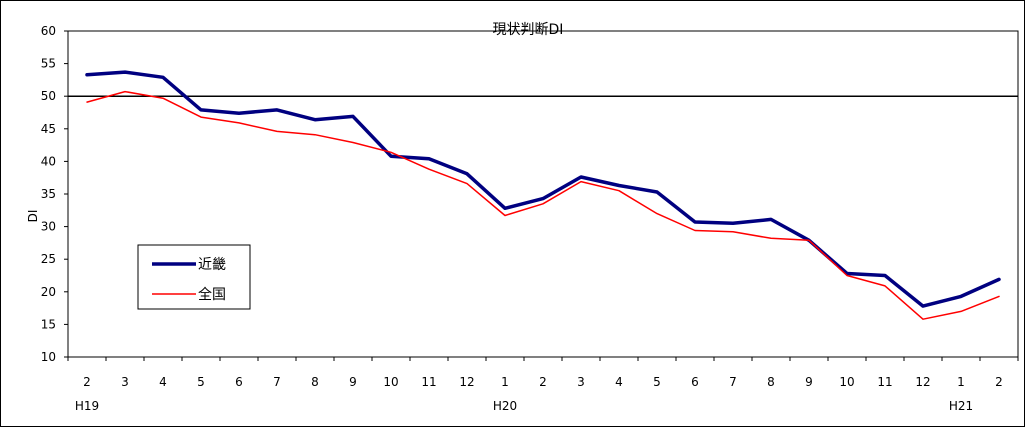 The width and height of the screenshot is (1025, 432). I want to click on chart-title: 現状判断DI, so click(528, 30).